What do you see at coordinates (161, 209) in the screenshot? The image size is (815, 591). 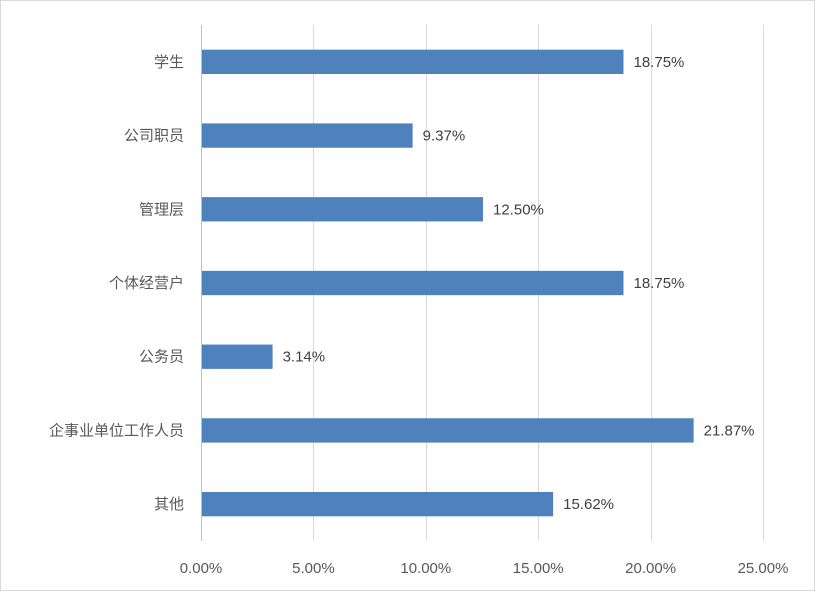 I see `category-label: 管理层` at bounding box center [161, 209].